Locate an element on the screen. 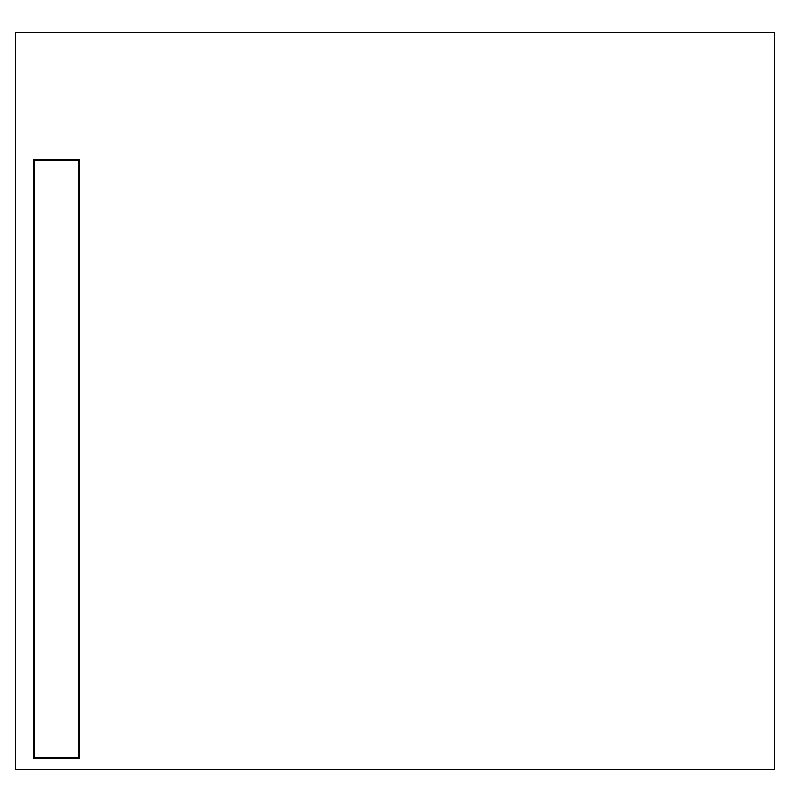 The height and width of the screenshot is (800, 800). colorbar-gradient is located at coordinates (58, 461).